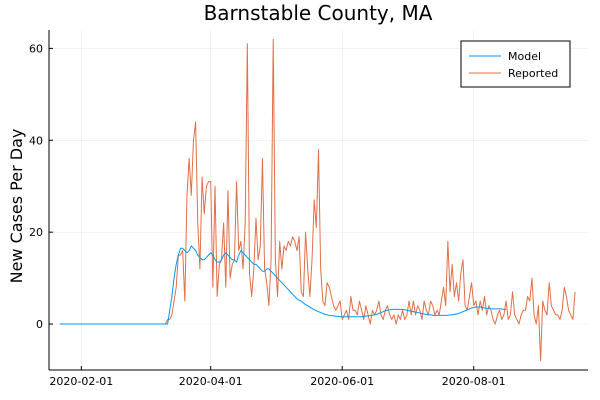 The width and height of the screenshot is (600, 400). I want to click on x-tick-label: 2020-06-01, so click(342, 381).